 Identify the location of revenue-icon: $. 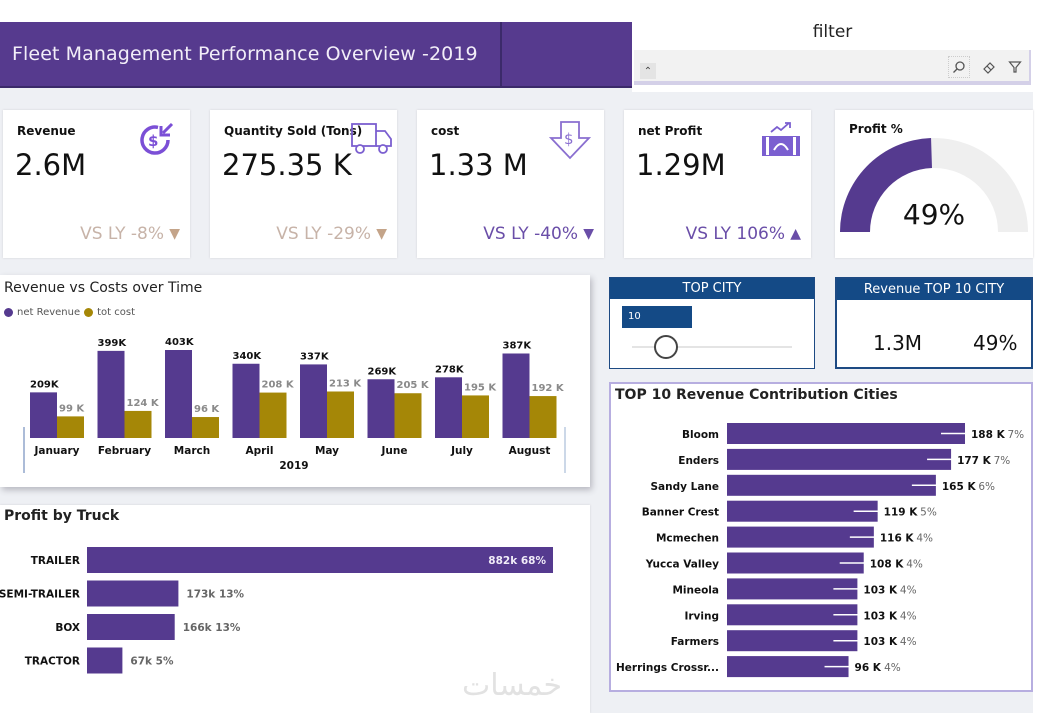
(157, 138).